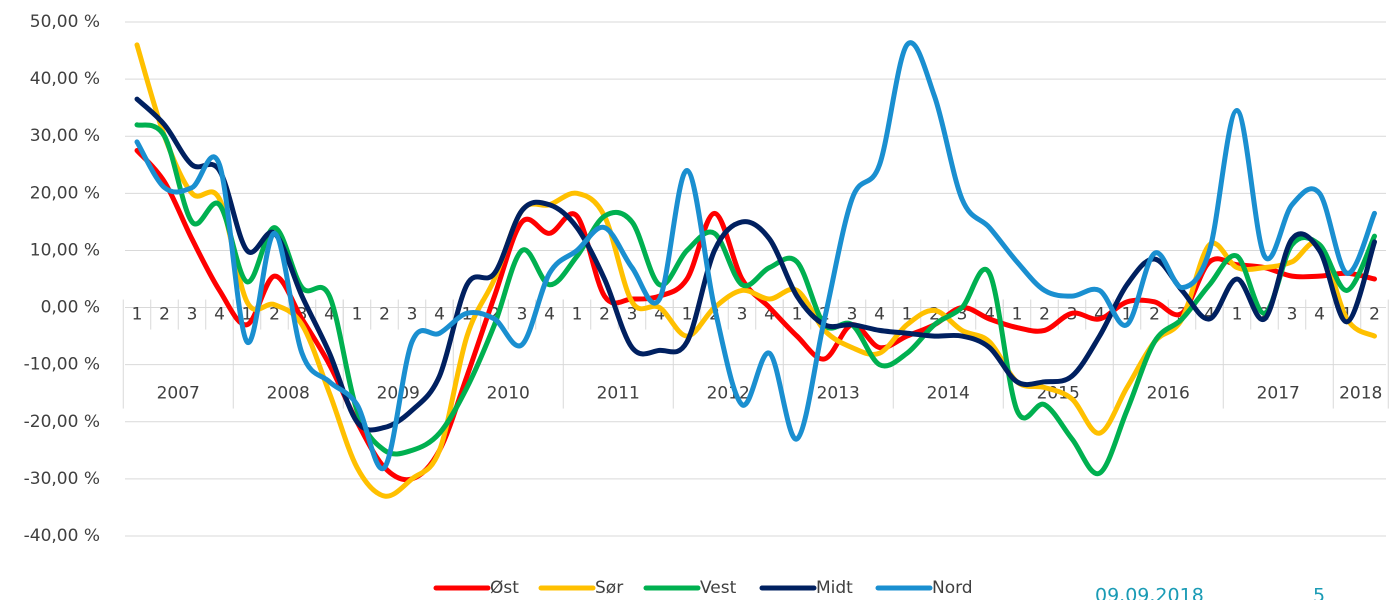 This screenshot has width=1389, height=600. I want to click on x-group-label: 2012, so click(728, 394).